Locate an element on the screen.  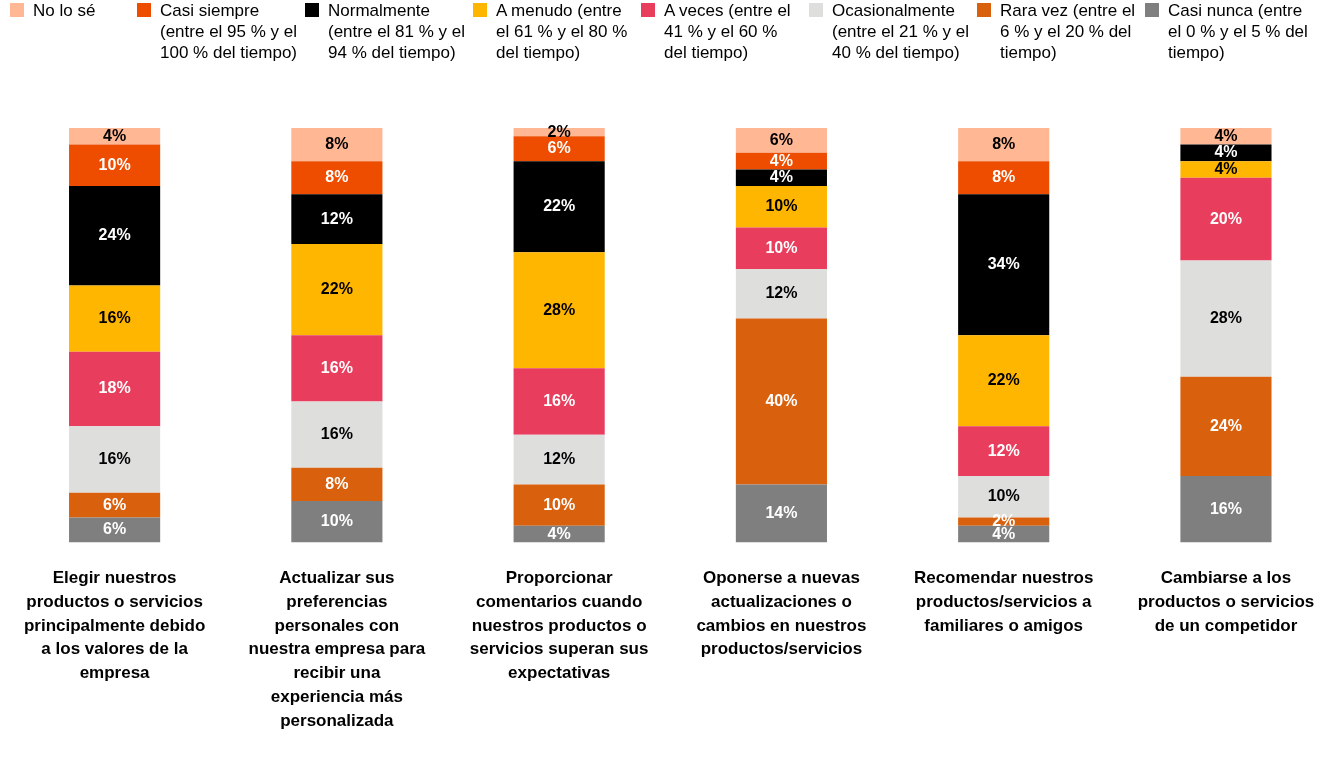
legend-label: Ocasionalmente (entre el 21 % y el 40 % del tiempo) is located at coordinates (901, 31).